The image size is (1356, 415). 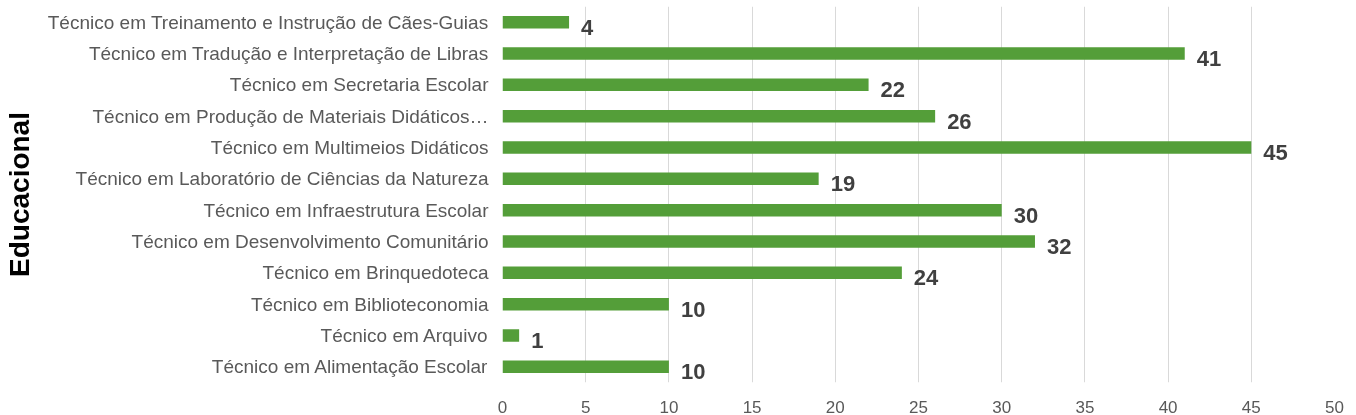 I want to click on data-label: 41, so click(x=1209, y=58).